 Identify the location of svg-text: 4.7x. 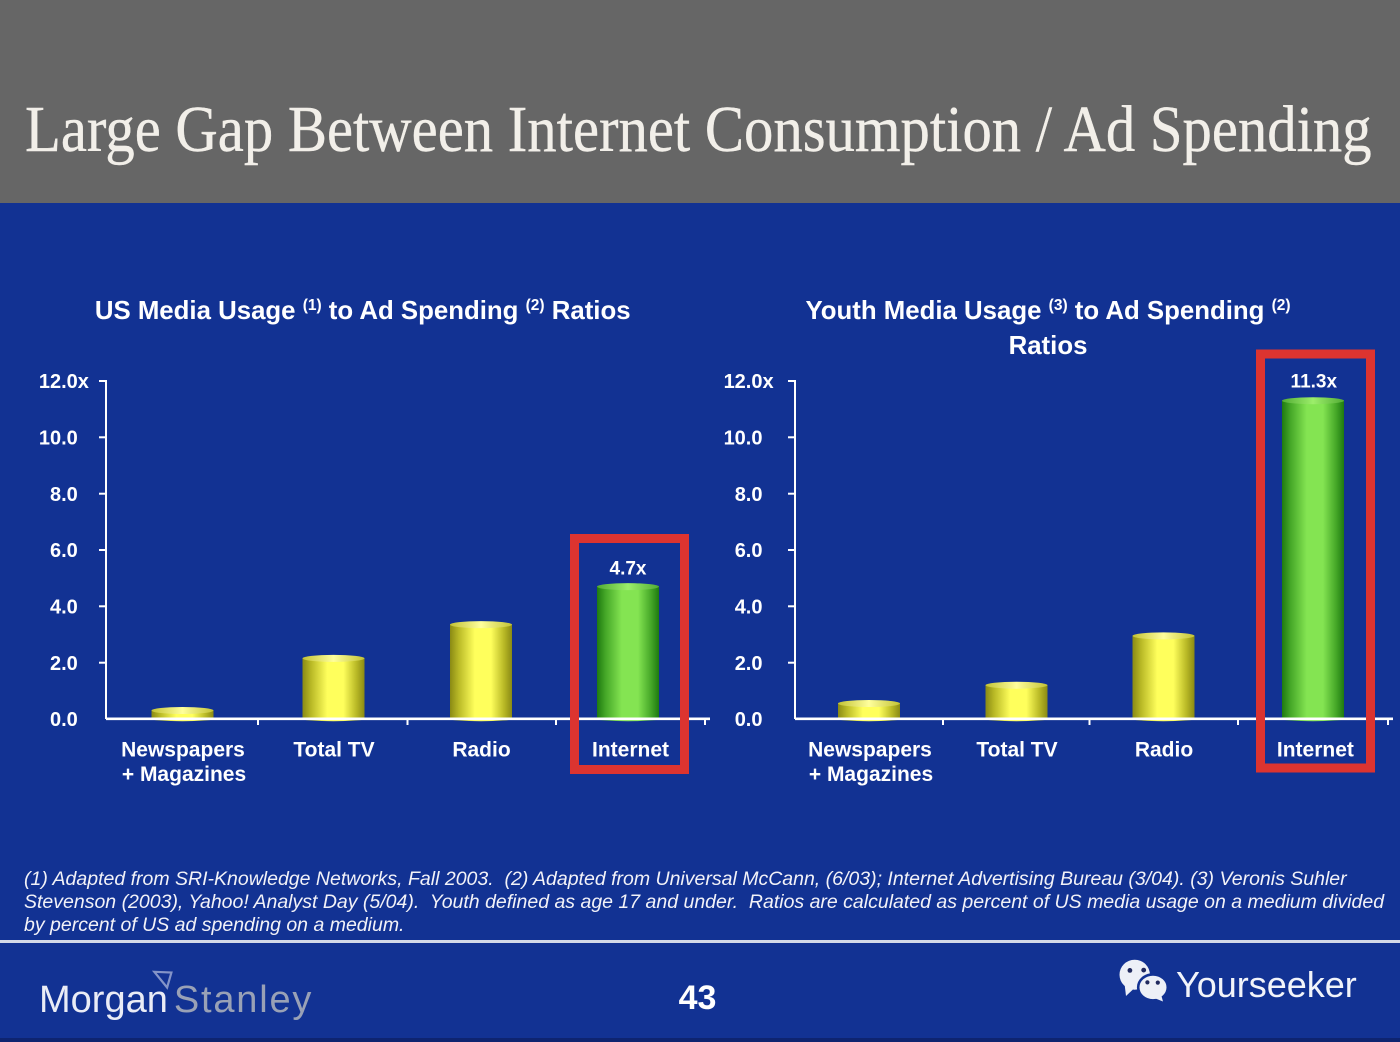
(628, 569).